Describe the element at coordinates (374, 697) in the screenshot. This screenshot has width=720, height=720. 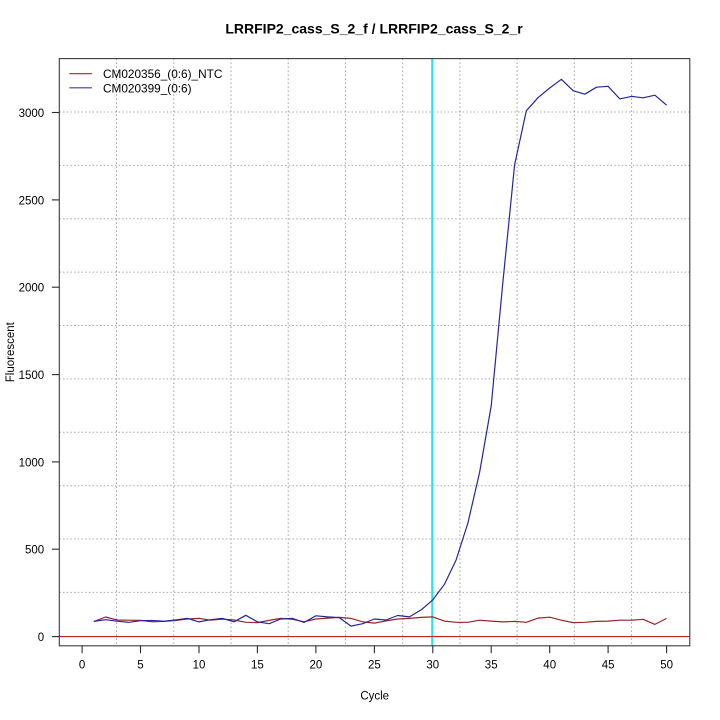
I see `svg-text: Cycle` at that location.